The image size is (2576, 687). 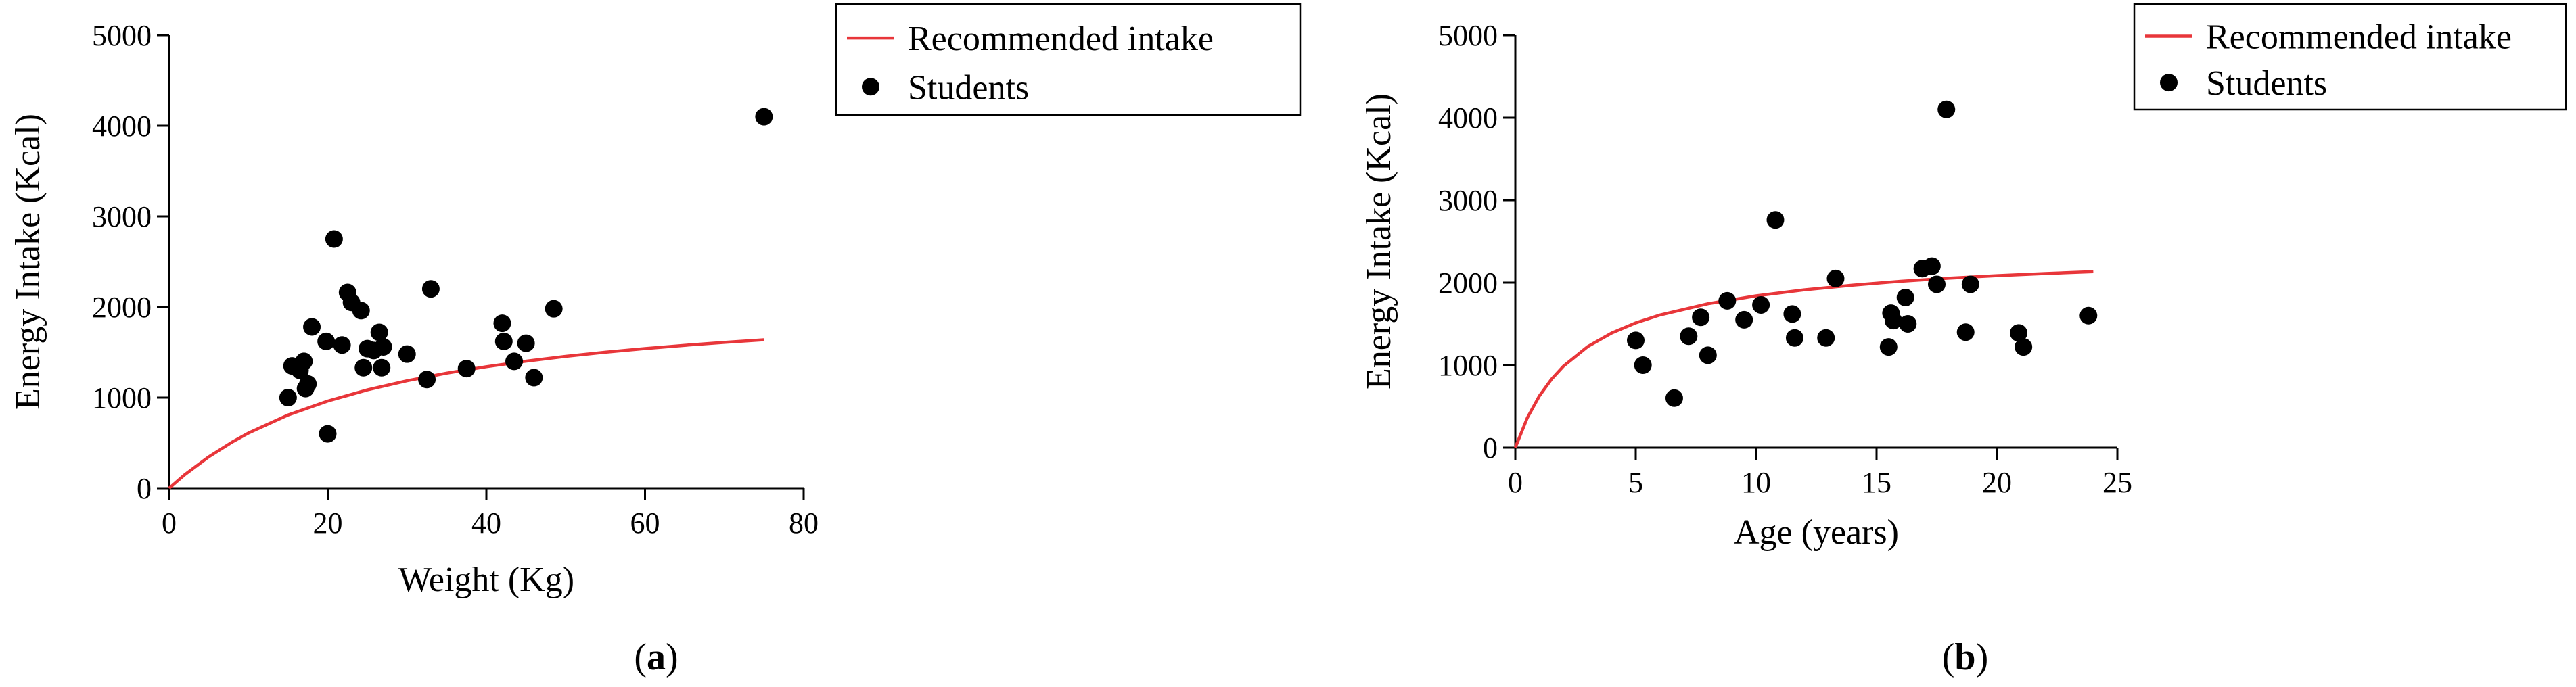 What do you see at coordinates (1965, 657) in the screenshot?
I see `panel-label: (b)` at bounding box center [1965, 657].